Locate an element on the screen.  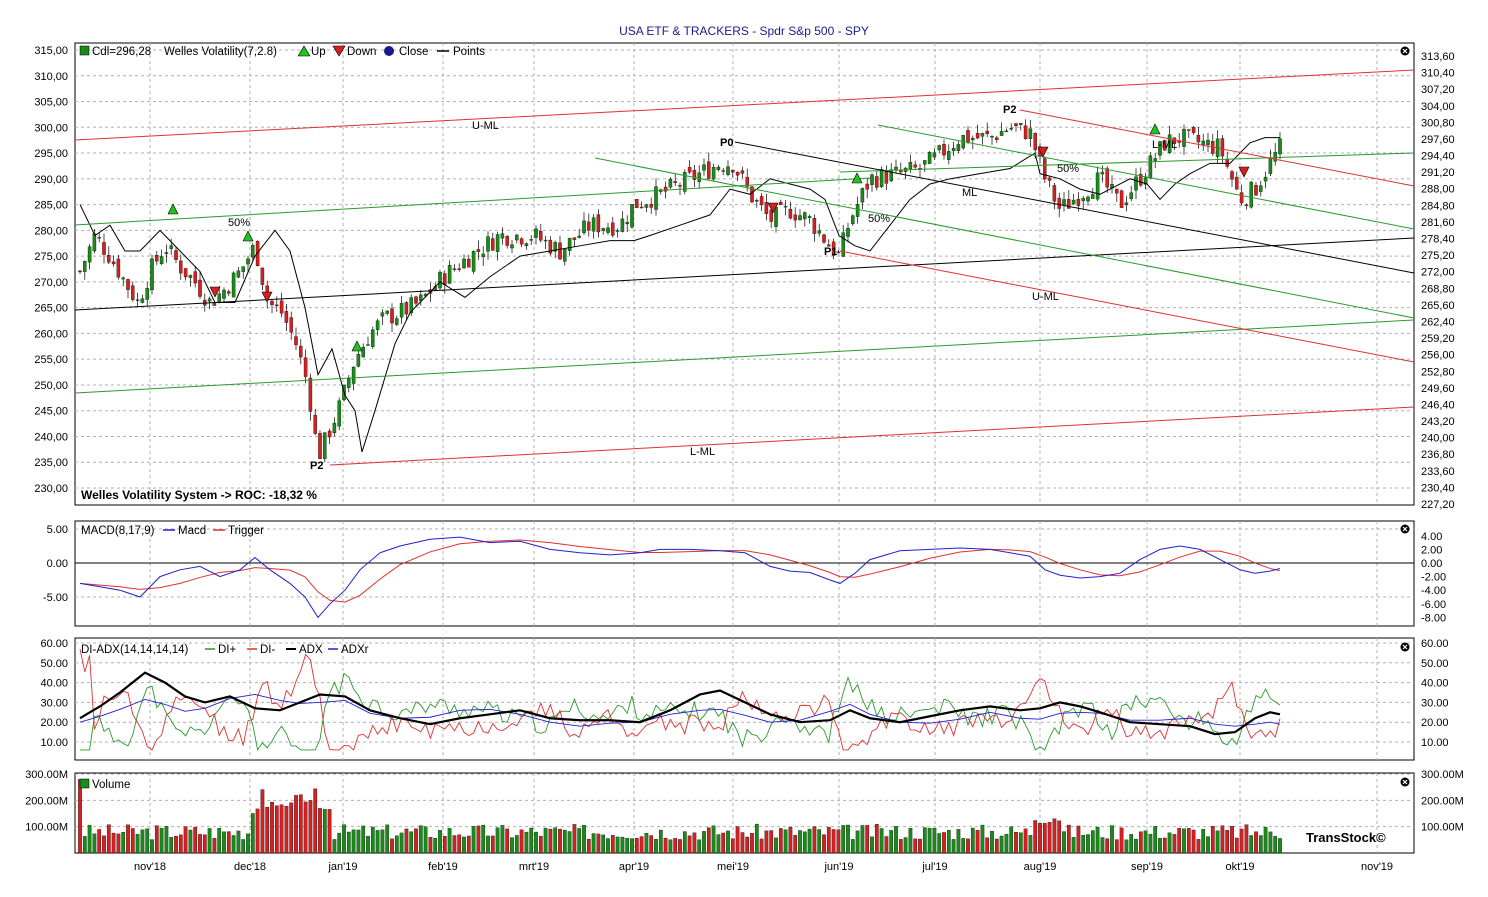
legend-close: Close is located at coordinates (413, 52).